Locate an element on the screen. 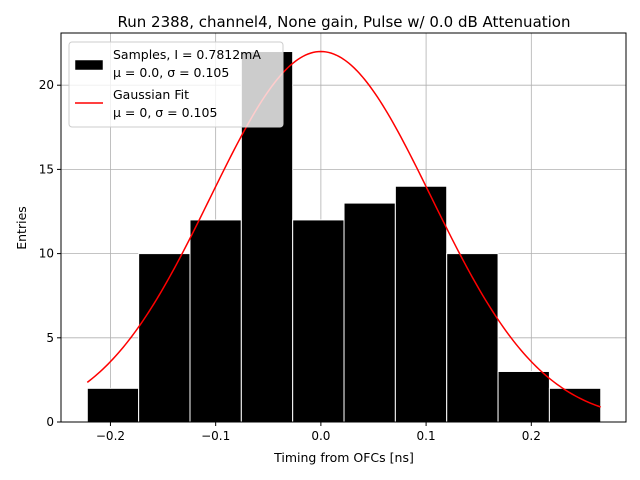  y-tick-label: 0 is located at coordinates (50, 422).